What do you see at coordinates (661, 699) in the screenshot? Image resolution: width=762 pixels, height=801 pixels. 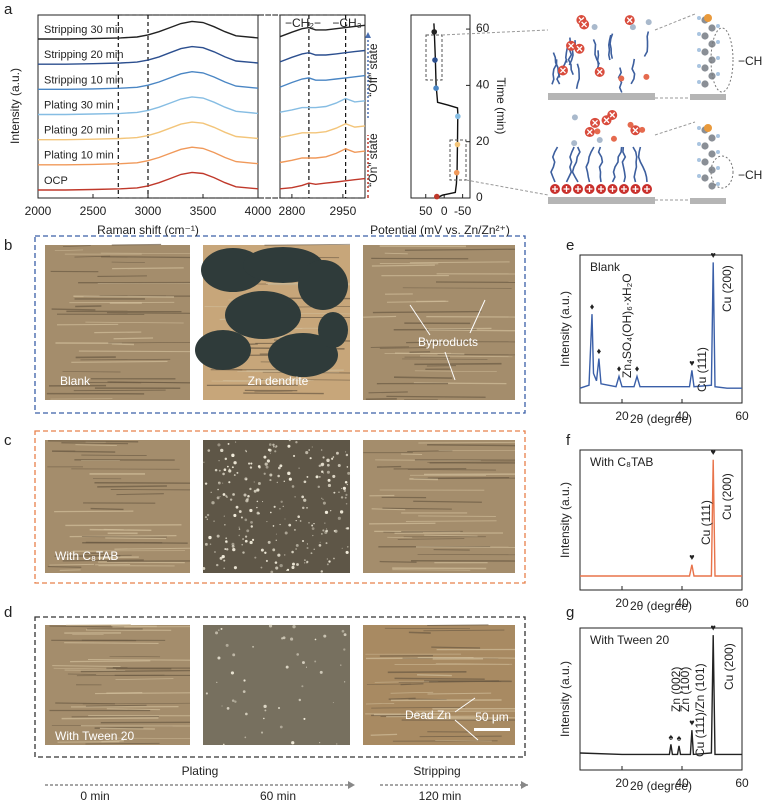 I see `plot-frame` at bounding box center [661, 699].